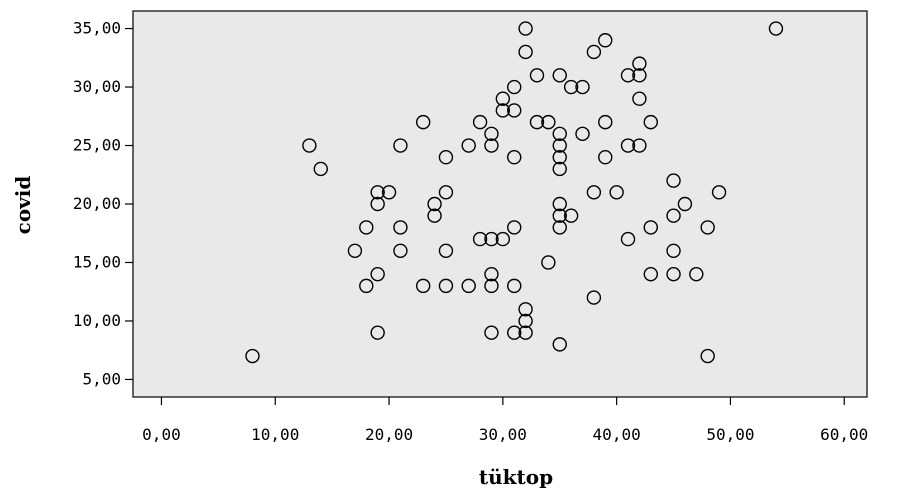  What do you see at coordinates (844, 434) in the screenshot?
I see `x-tick-label: 60,00` at bounding box center [844, 434].